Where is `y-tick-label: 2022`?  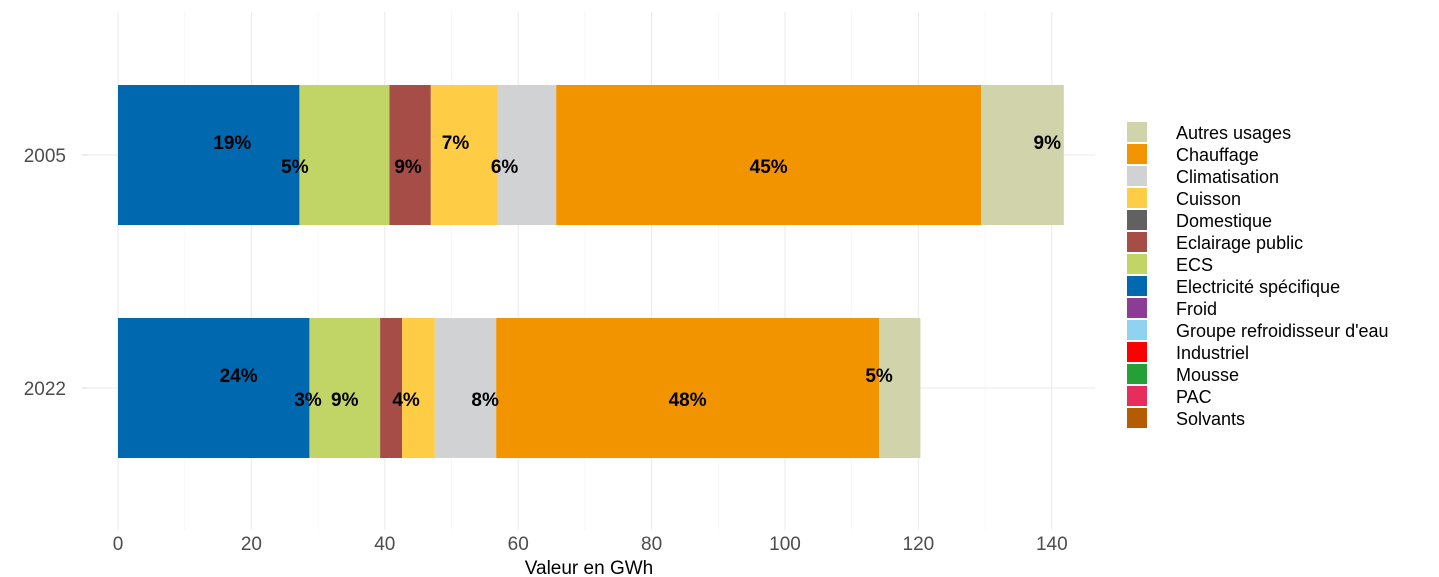
y-tick-label: 2022 is located at coordinates (45, 389).